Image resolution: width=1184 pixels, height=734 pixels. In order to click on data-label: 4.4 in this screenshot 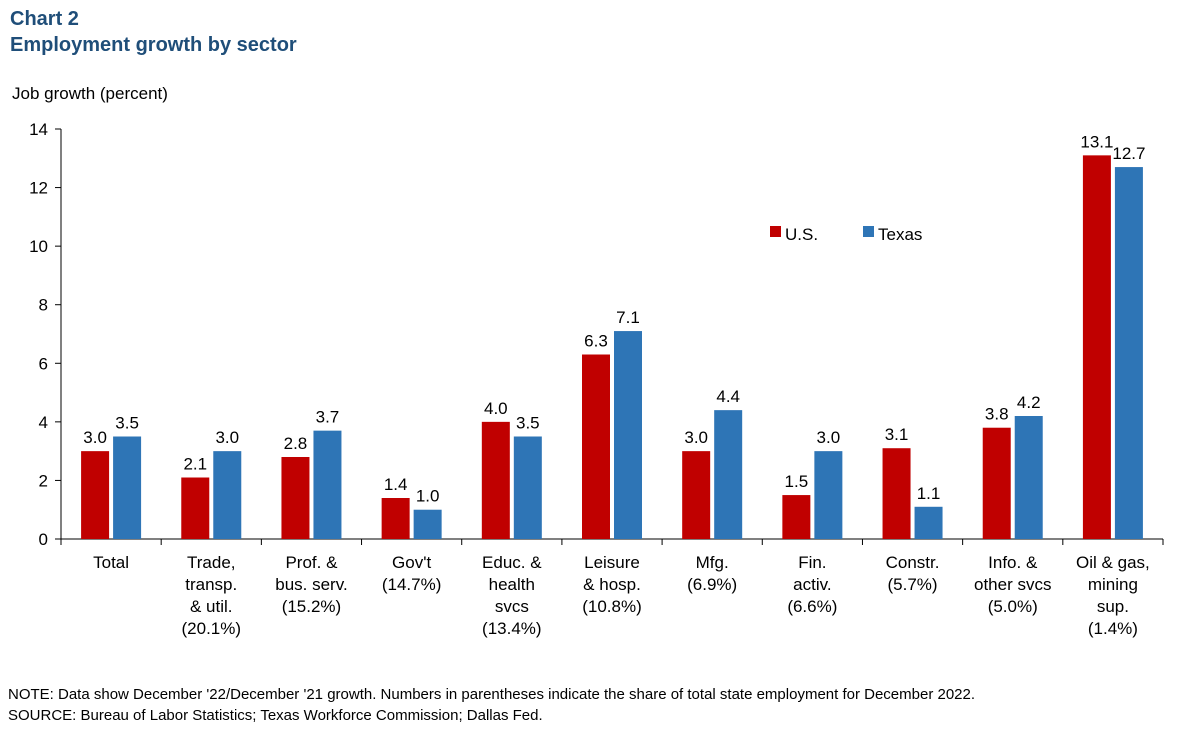, I will do `click(728, 396)`.